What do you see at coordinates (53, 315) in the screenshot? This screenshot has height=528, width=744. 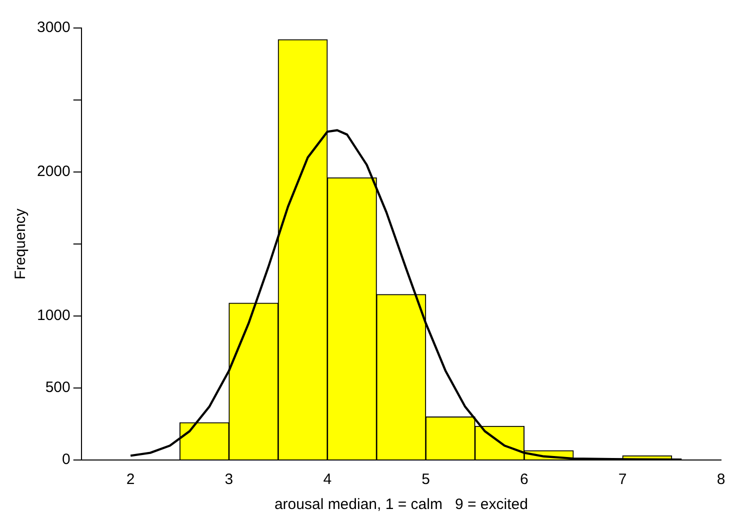 I see `y-tick-label: 1000` at bounding box center [53, 315].